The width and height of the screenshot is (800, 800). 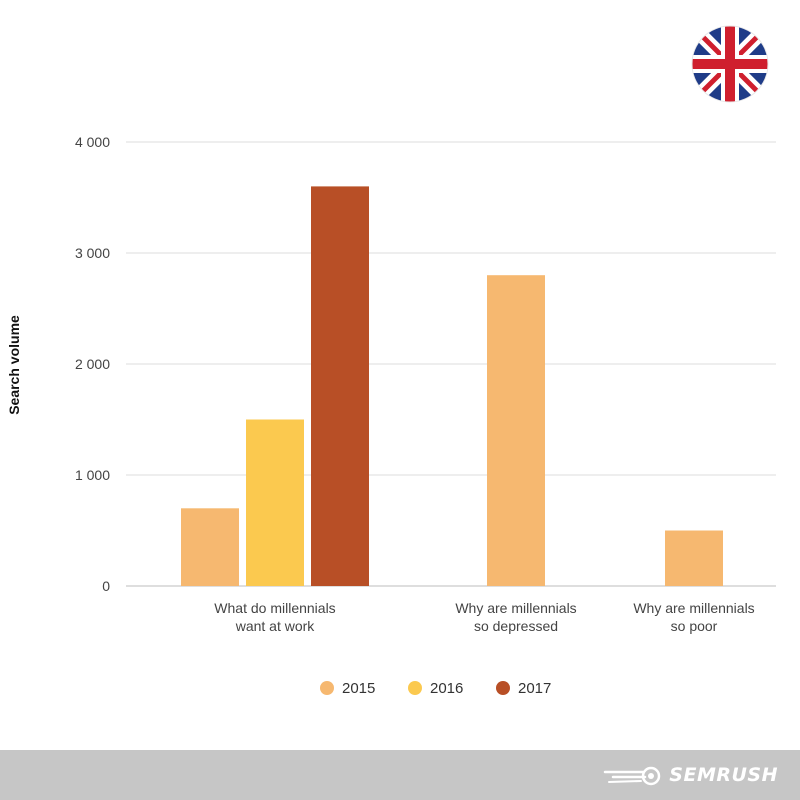 What do you see at coordinates (723, 775) in the screenshot?
I see `logo-text: SEMRUSH` at bounding box center [723, 775].